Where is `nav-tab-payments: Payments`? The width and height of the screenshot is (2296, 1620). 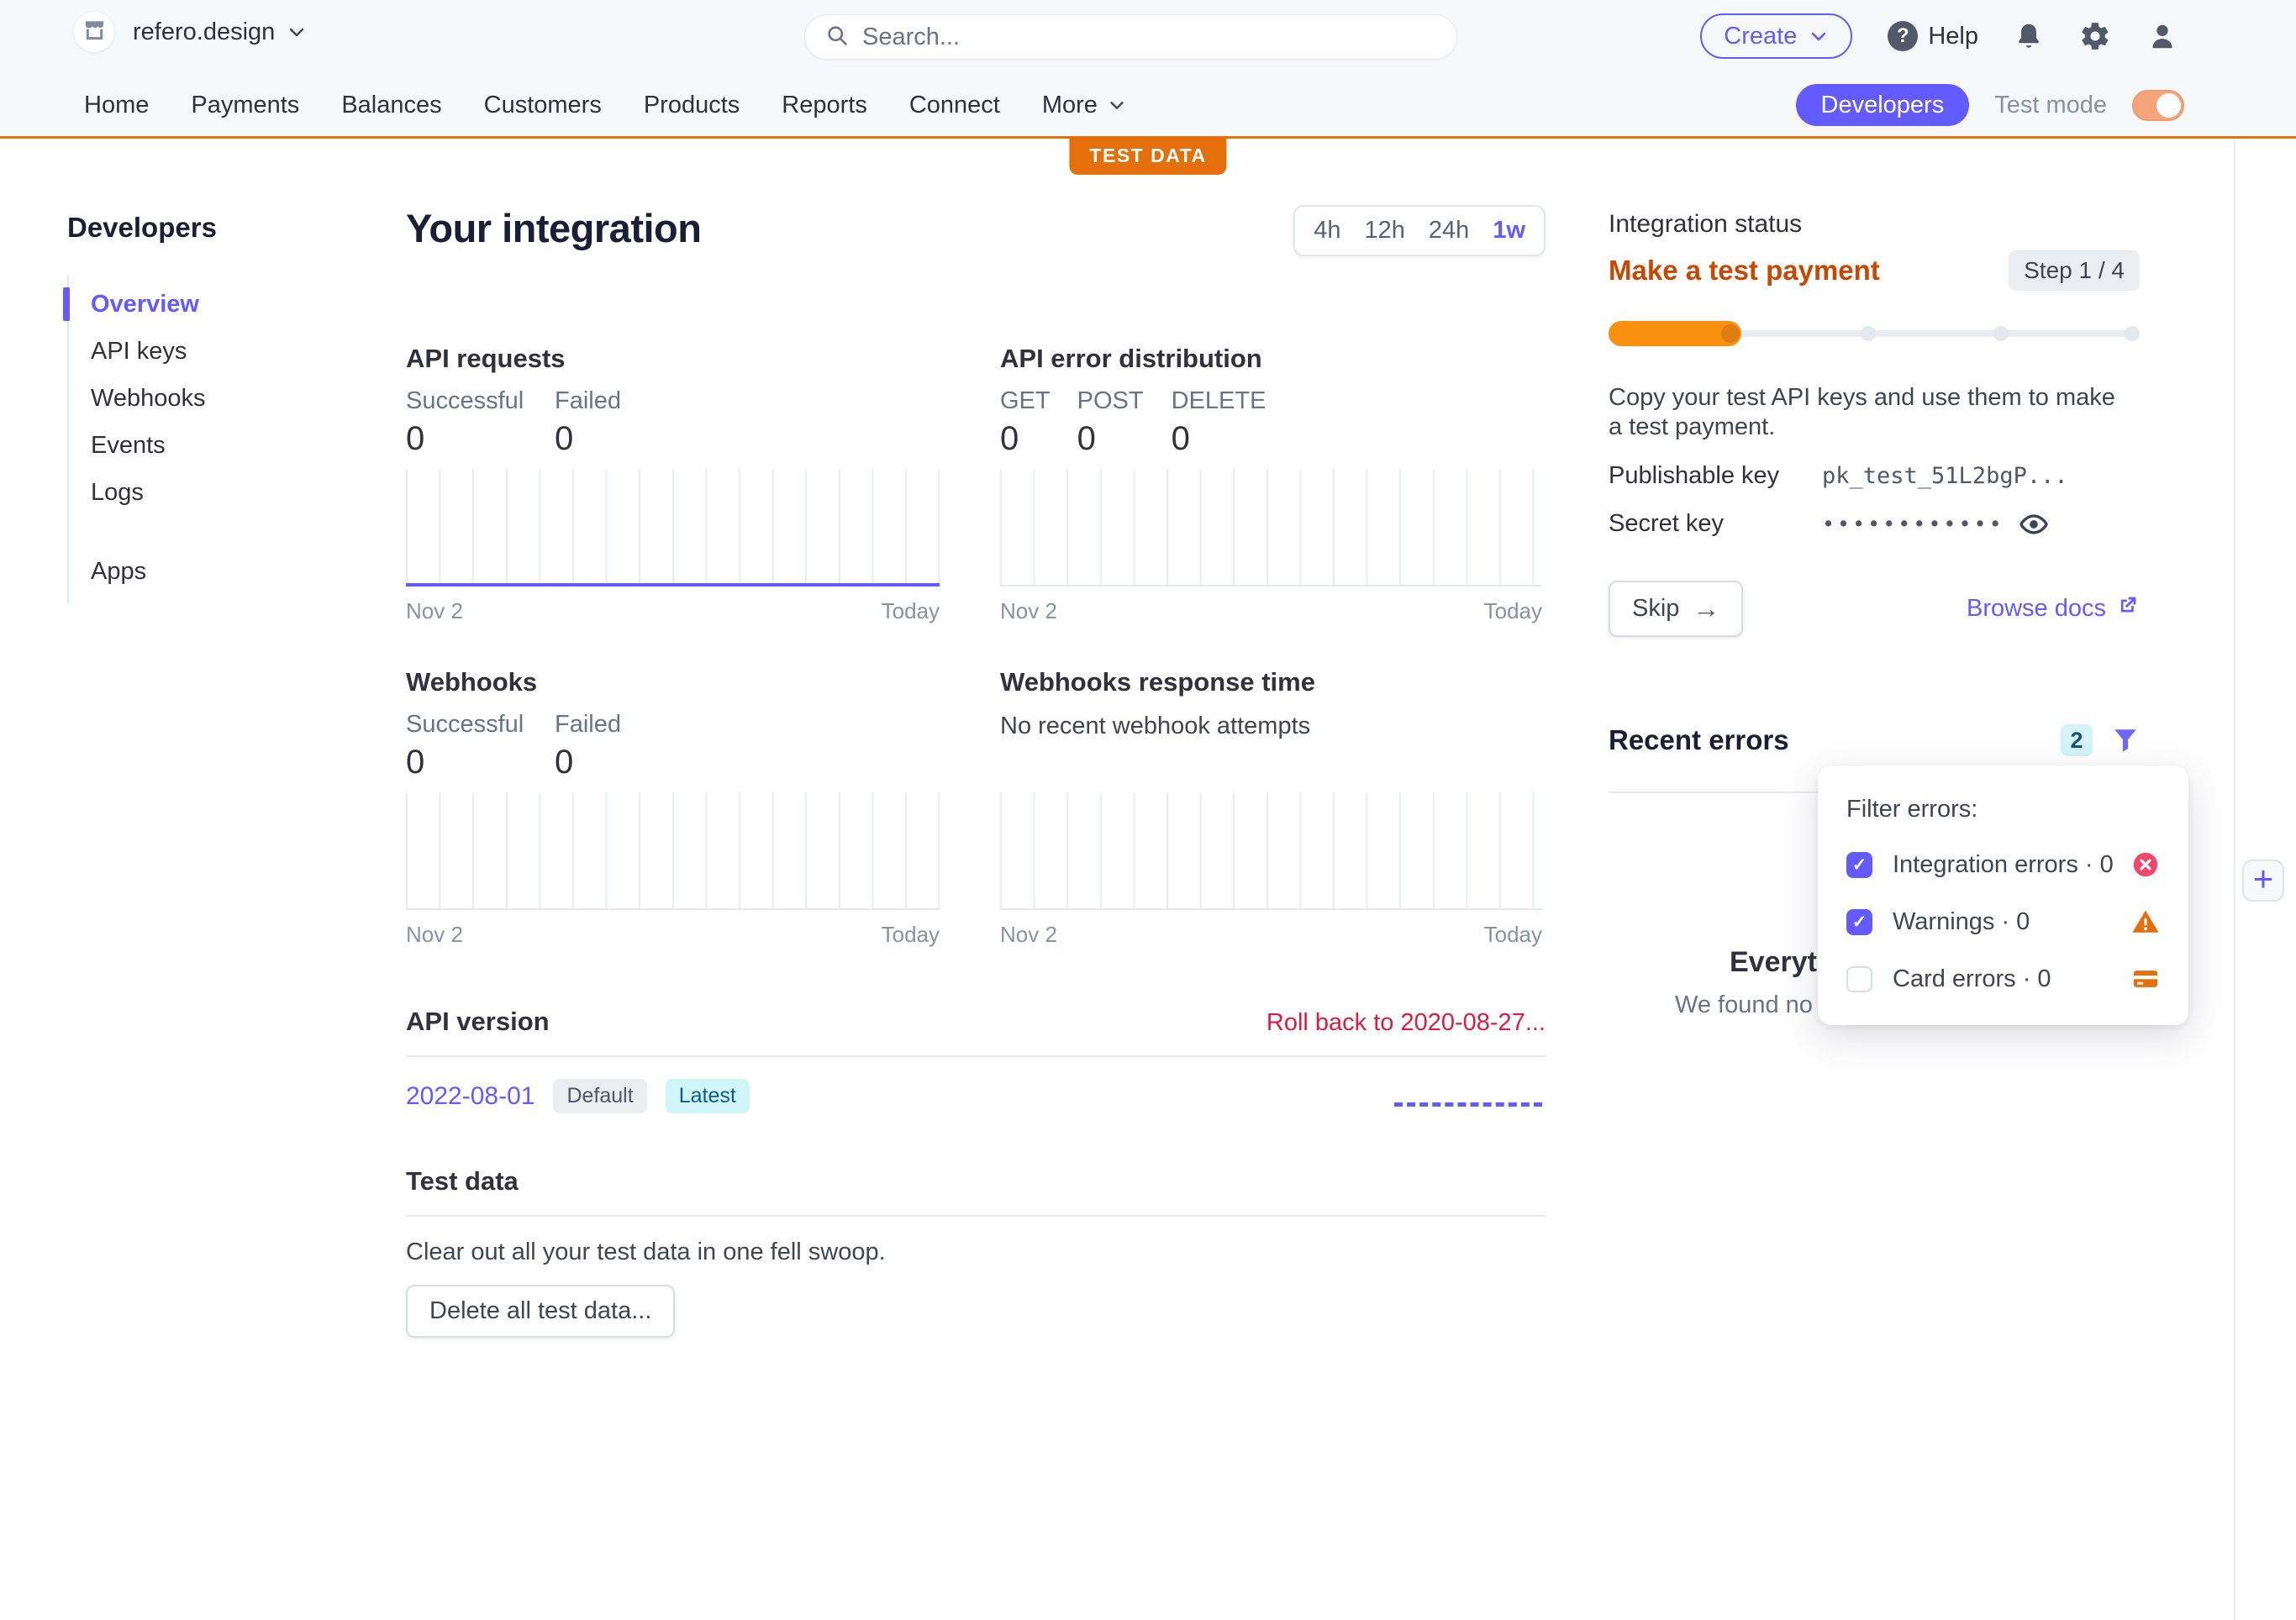 nav-tab-payments: Payments is located at coordinates (245, 105).